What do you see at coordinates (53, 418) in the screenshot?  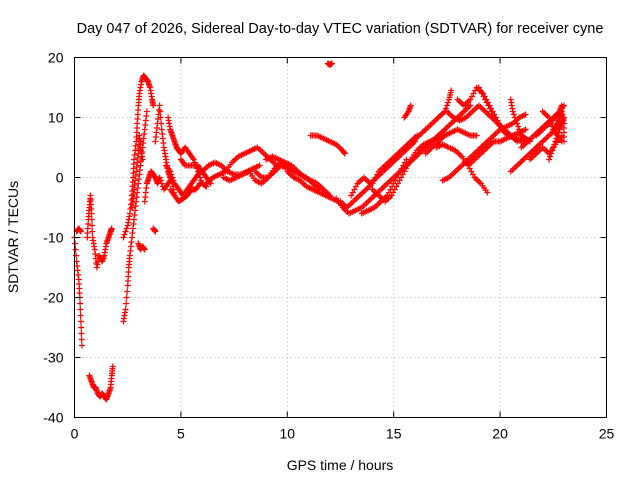 I see `y-tick-label: -40` at bounding box center [53, 418].